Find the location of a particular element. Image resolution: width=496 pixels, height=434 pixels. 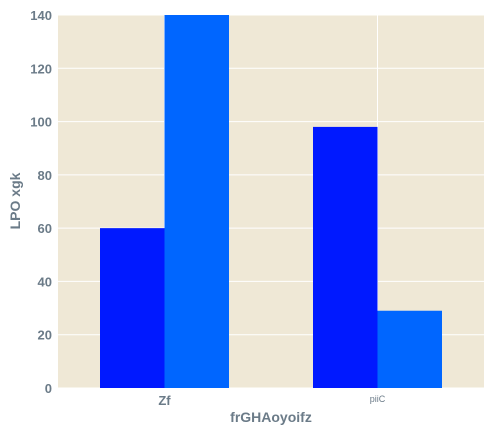

y-tick-label: 60 is located at coordinates (45, 228).